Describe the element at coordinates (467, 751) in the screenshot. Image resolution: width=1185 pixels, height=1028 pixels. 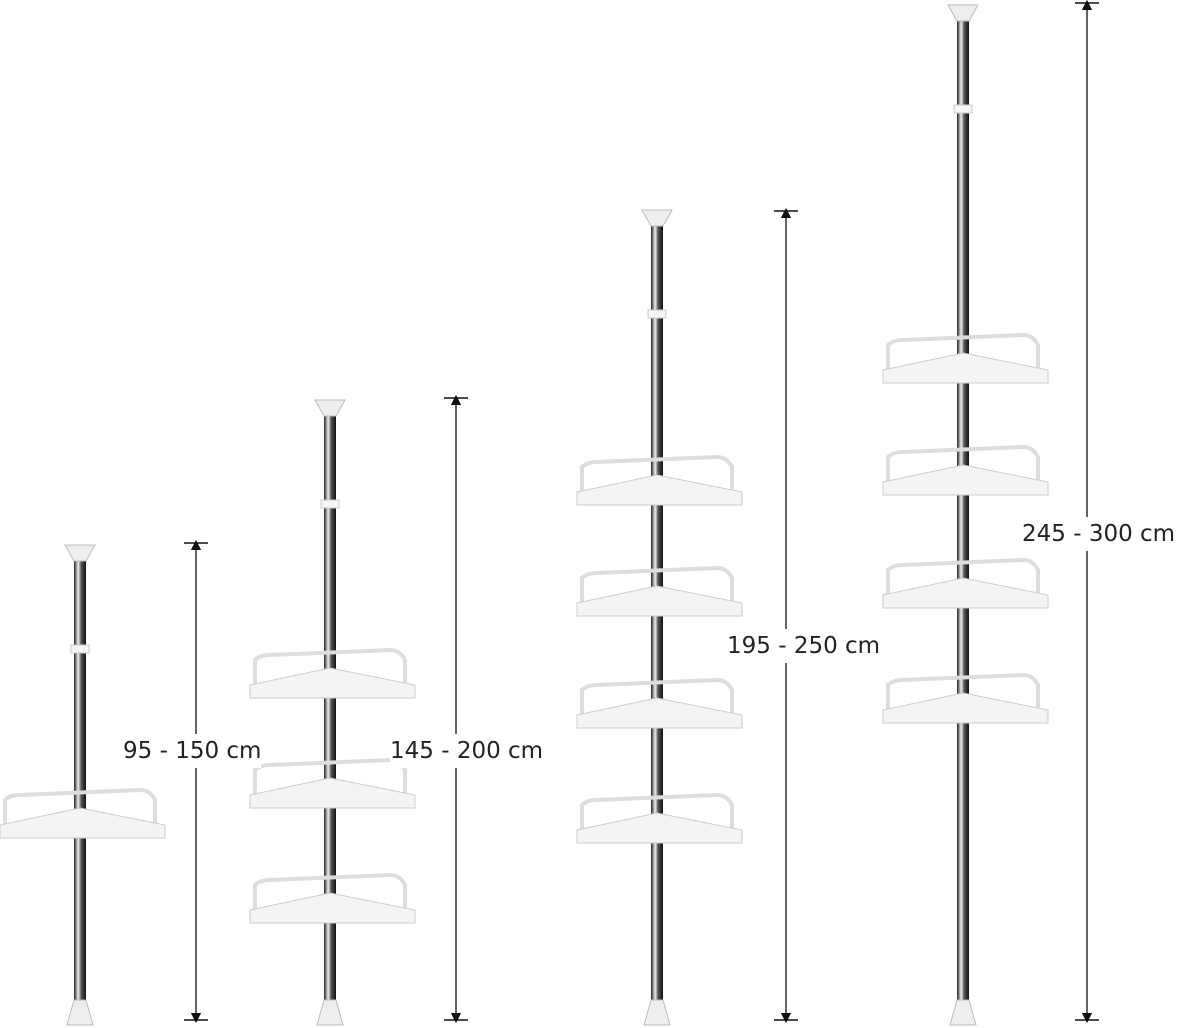
I see `height-label-2: 145 - 200 cm` at that location.